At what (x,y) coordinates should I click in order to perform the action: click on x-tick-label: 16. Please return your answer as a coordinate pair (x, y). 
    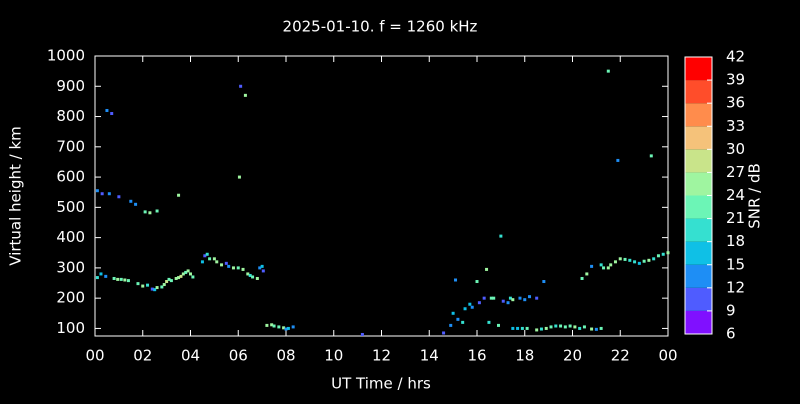
    Looking at the image, I should click on (476, 356).